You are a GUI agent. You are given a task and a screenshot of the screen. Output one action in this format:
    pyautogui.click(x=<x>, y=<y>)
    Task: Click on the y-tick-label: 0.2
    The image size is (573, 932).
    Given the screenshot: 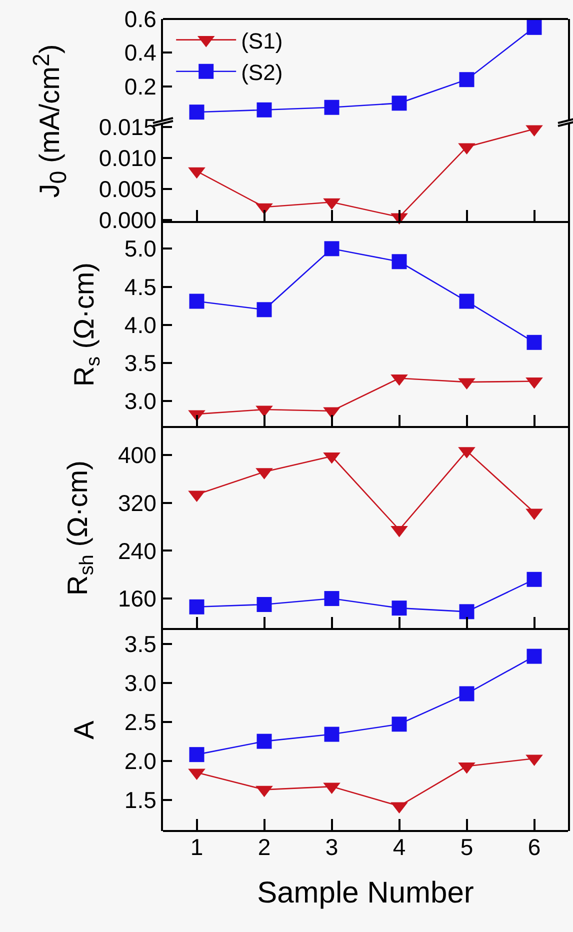 What is the action you would take?
    pyautogui.click(x=140, y=86)
    